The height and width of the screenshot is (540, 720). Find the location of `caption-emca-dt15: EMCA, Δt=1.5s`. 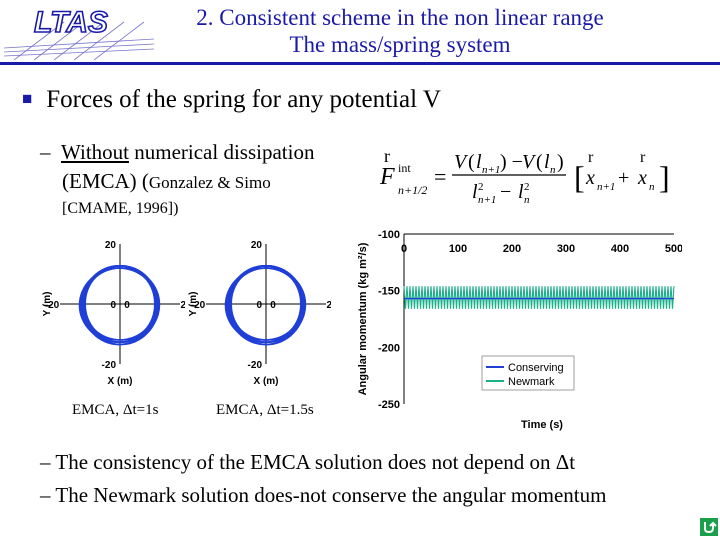

caption-emca-dt15: EMCA, Δt=1.5s is located at coordinates (265, 410).